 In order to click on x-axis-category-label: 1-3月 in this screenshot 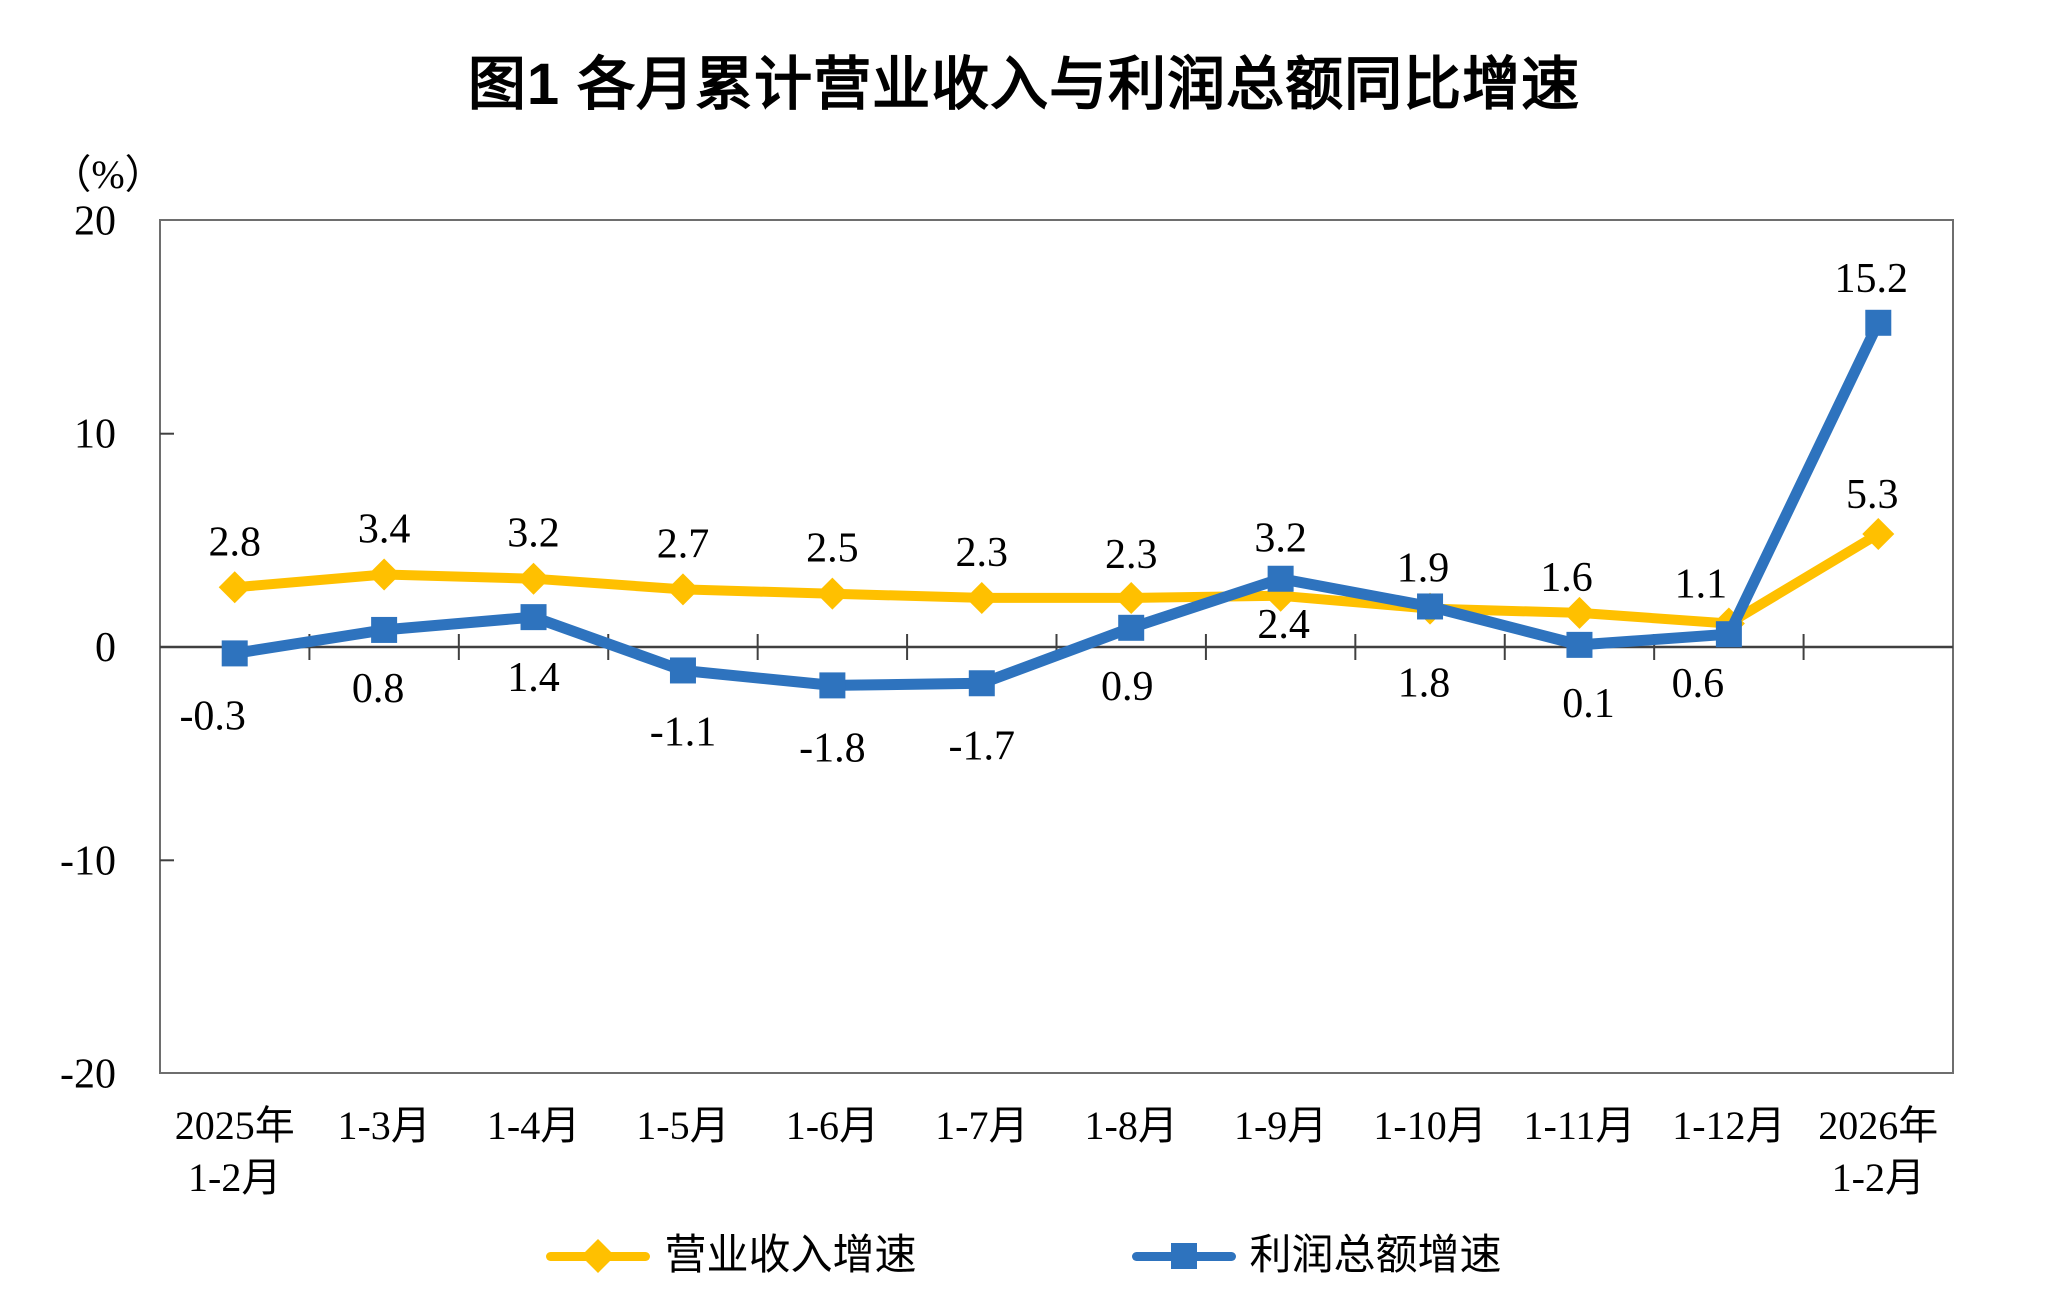, I will do `click(383, 1125)`.